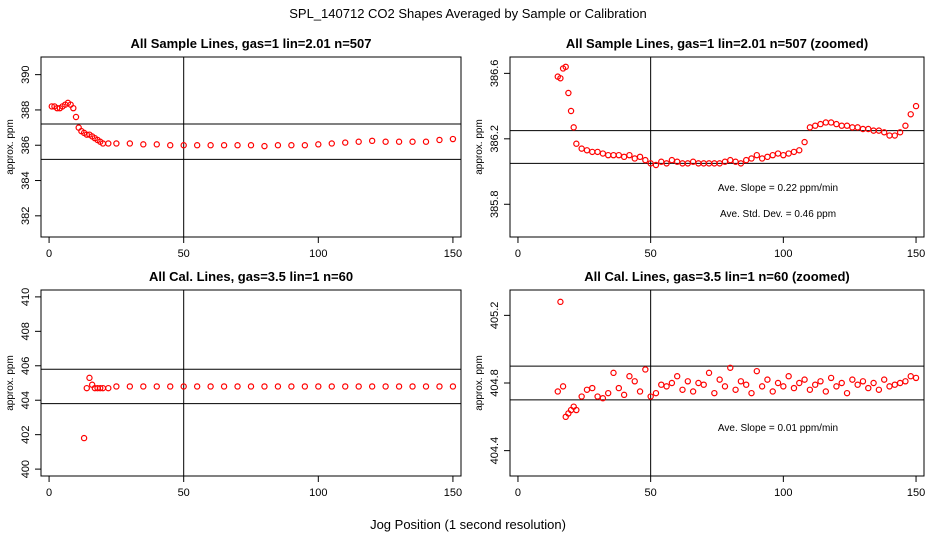  I want to click on y-axis-label: approx. ppm, so click(10, 147).